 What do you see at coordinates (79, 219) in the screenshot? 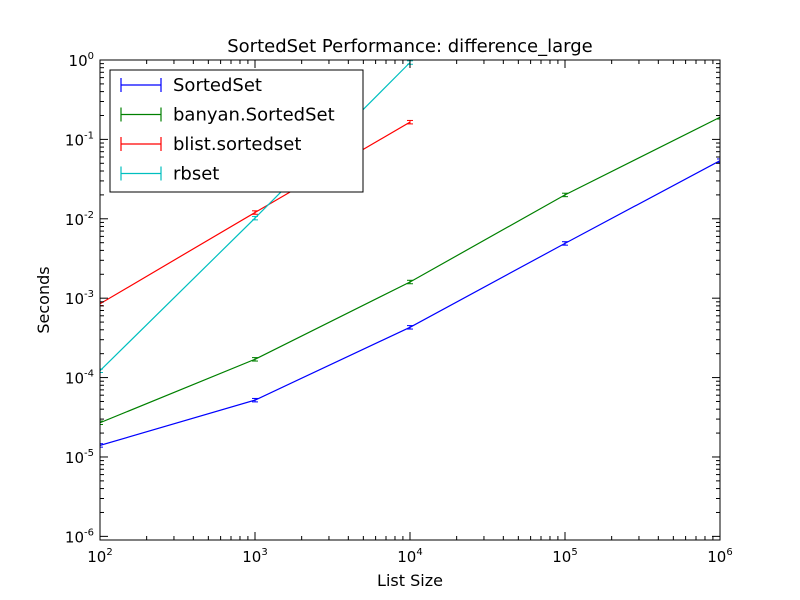
I see `y-tick-label: 10⁻²` at bounding box center [79, 219].